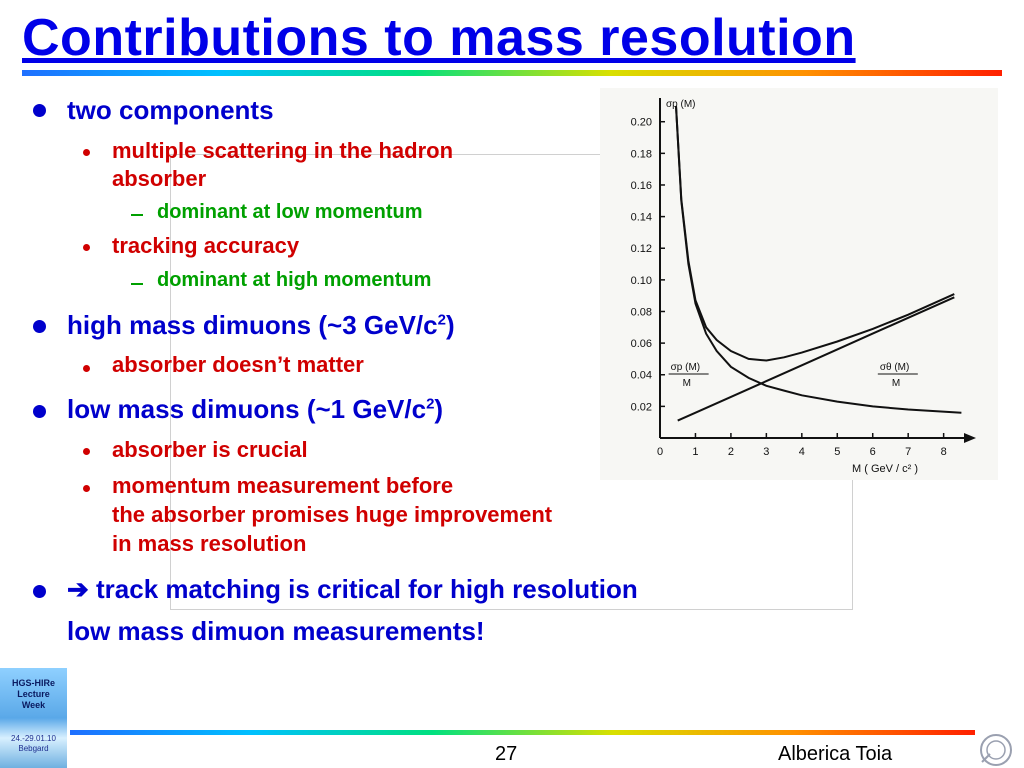 The image size is (1024, 768). Describe the element at coordinates (159, 178) in the screenshot. I see `bullet-multiple-scattering-cont: absorber` at that location.